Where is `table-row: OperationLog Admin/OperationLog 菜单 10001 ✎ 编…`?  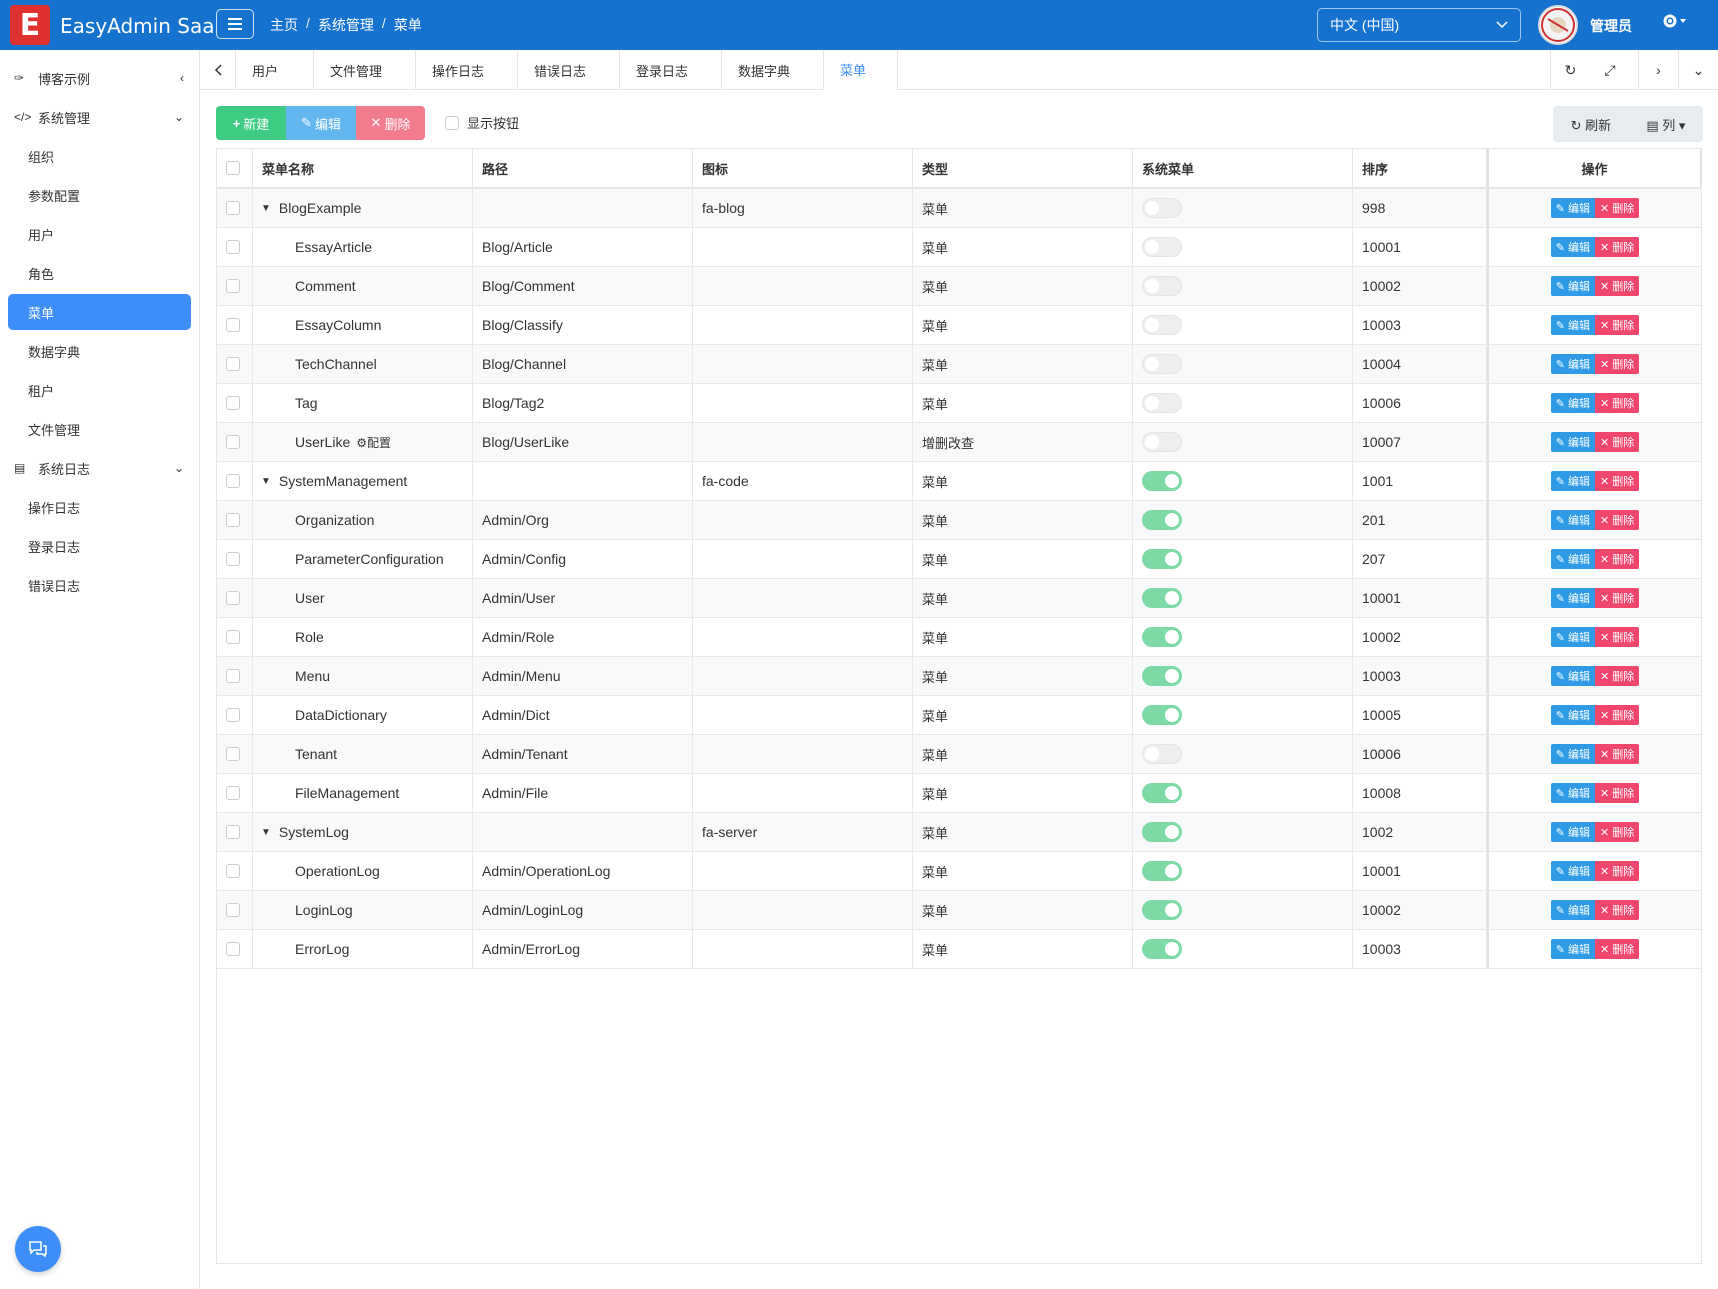 table-row: OperationLog Admin/OperationLog 菜单 10001 ✎ 编… is located at coordinates (959, 871).